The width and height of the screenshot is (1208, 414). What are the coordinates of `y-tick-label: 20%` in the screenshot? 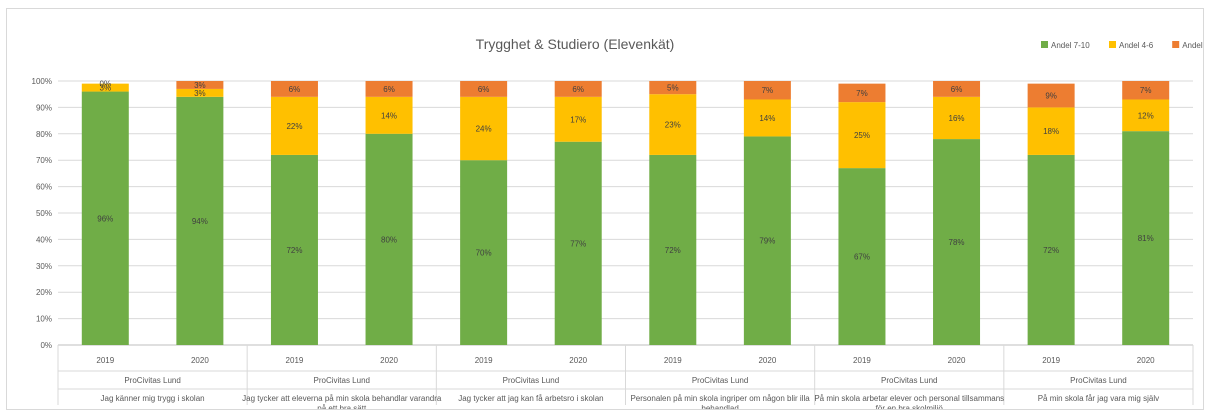 It's located at (44, 292).